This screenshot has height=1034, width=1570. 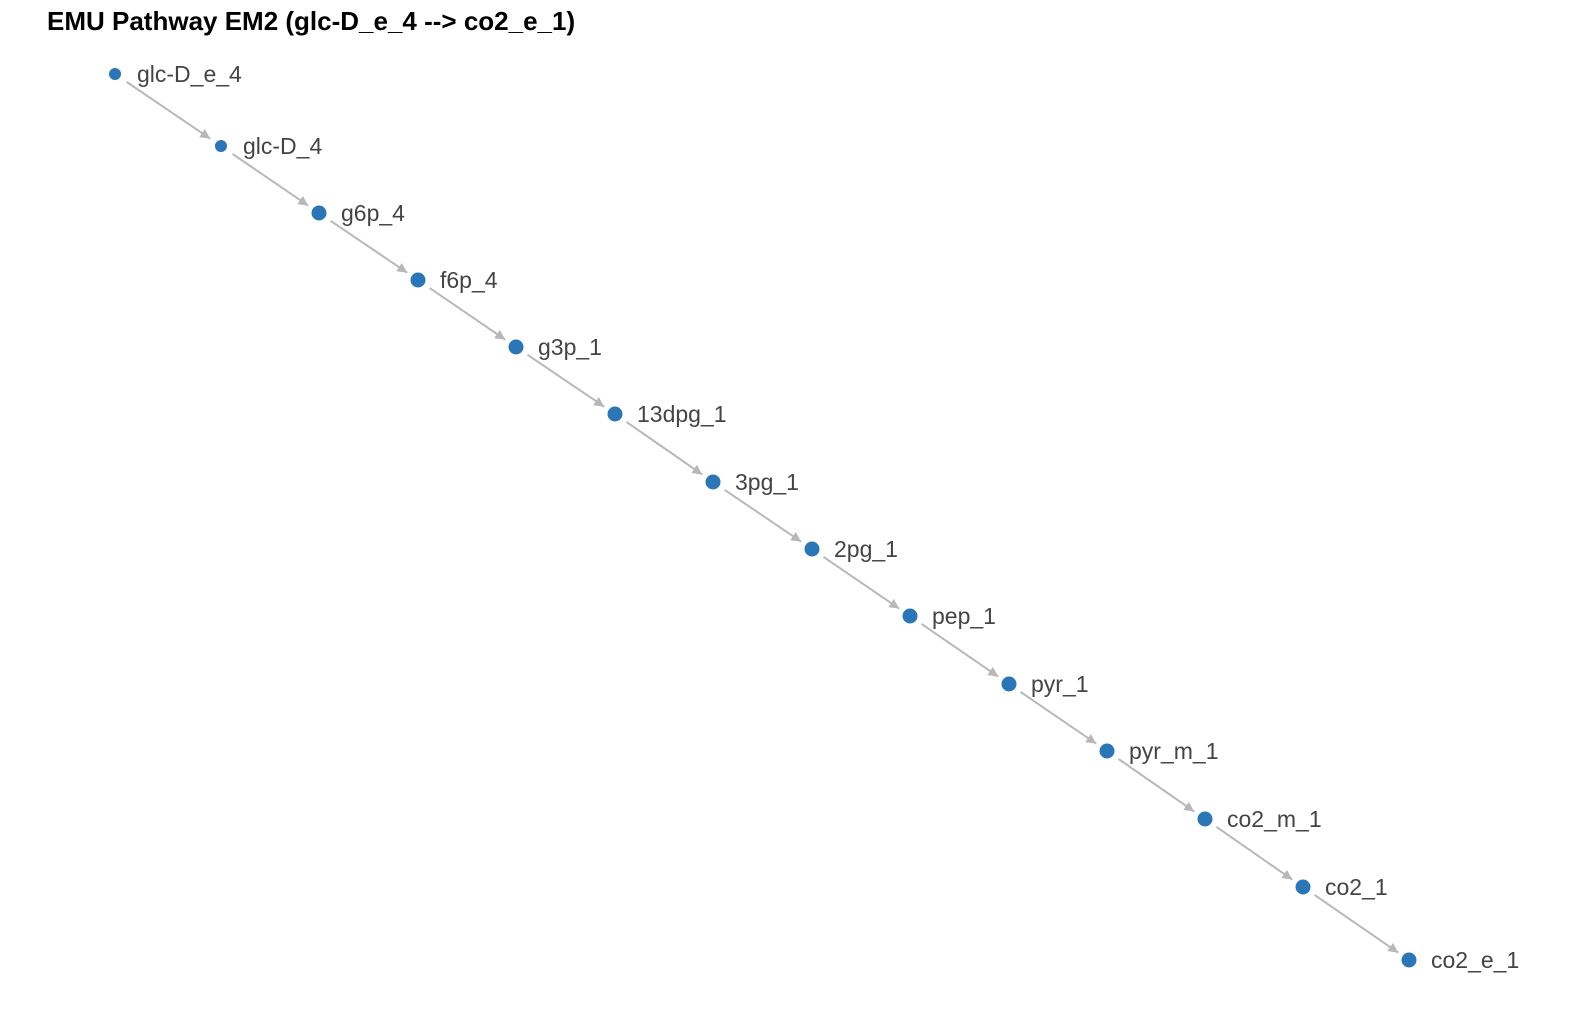 I want to click on node-pep_1: pep_1, so click(x=949, y=616).